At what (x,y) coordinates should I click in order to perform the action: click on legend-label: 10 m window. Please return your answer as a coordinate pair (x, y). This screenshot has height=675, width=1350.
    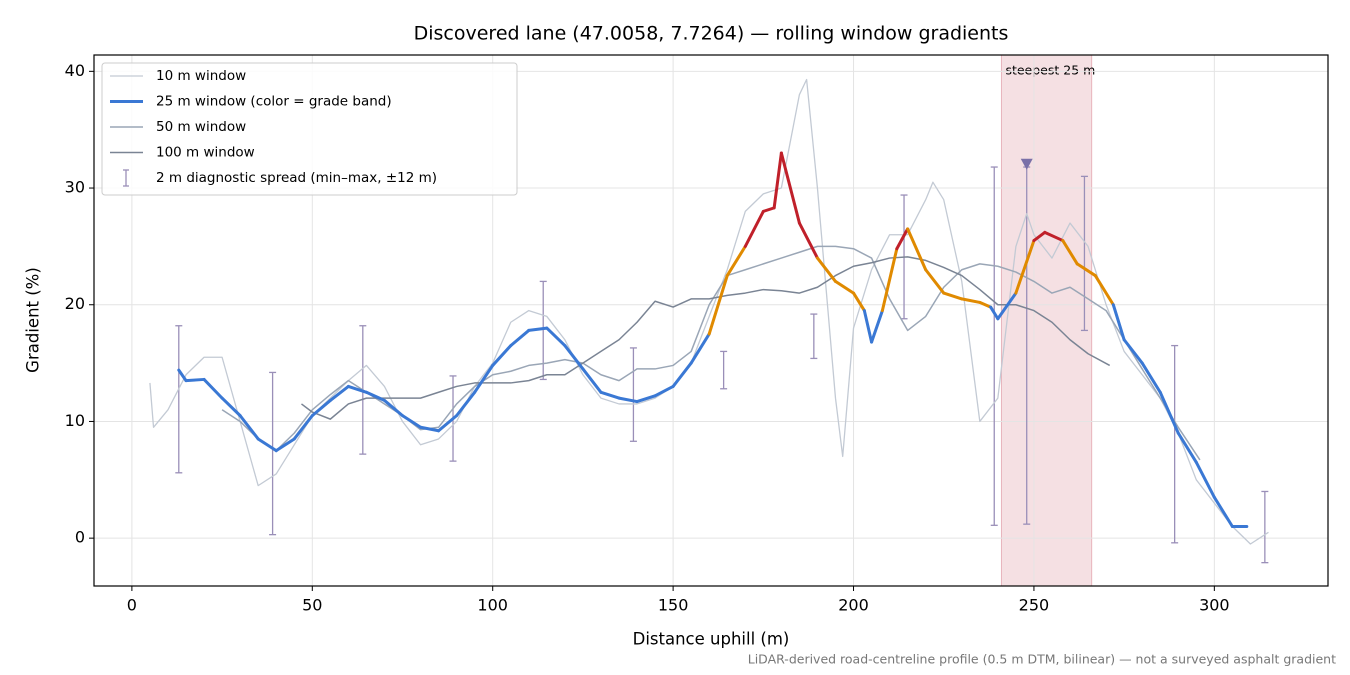
    Looking at the image, I should click on (201, 76).